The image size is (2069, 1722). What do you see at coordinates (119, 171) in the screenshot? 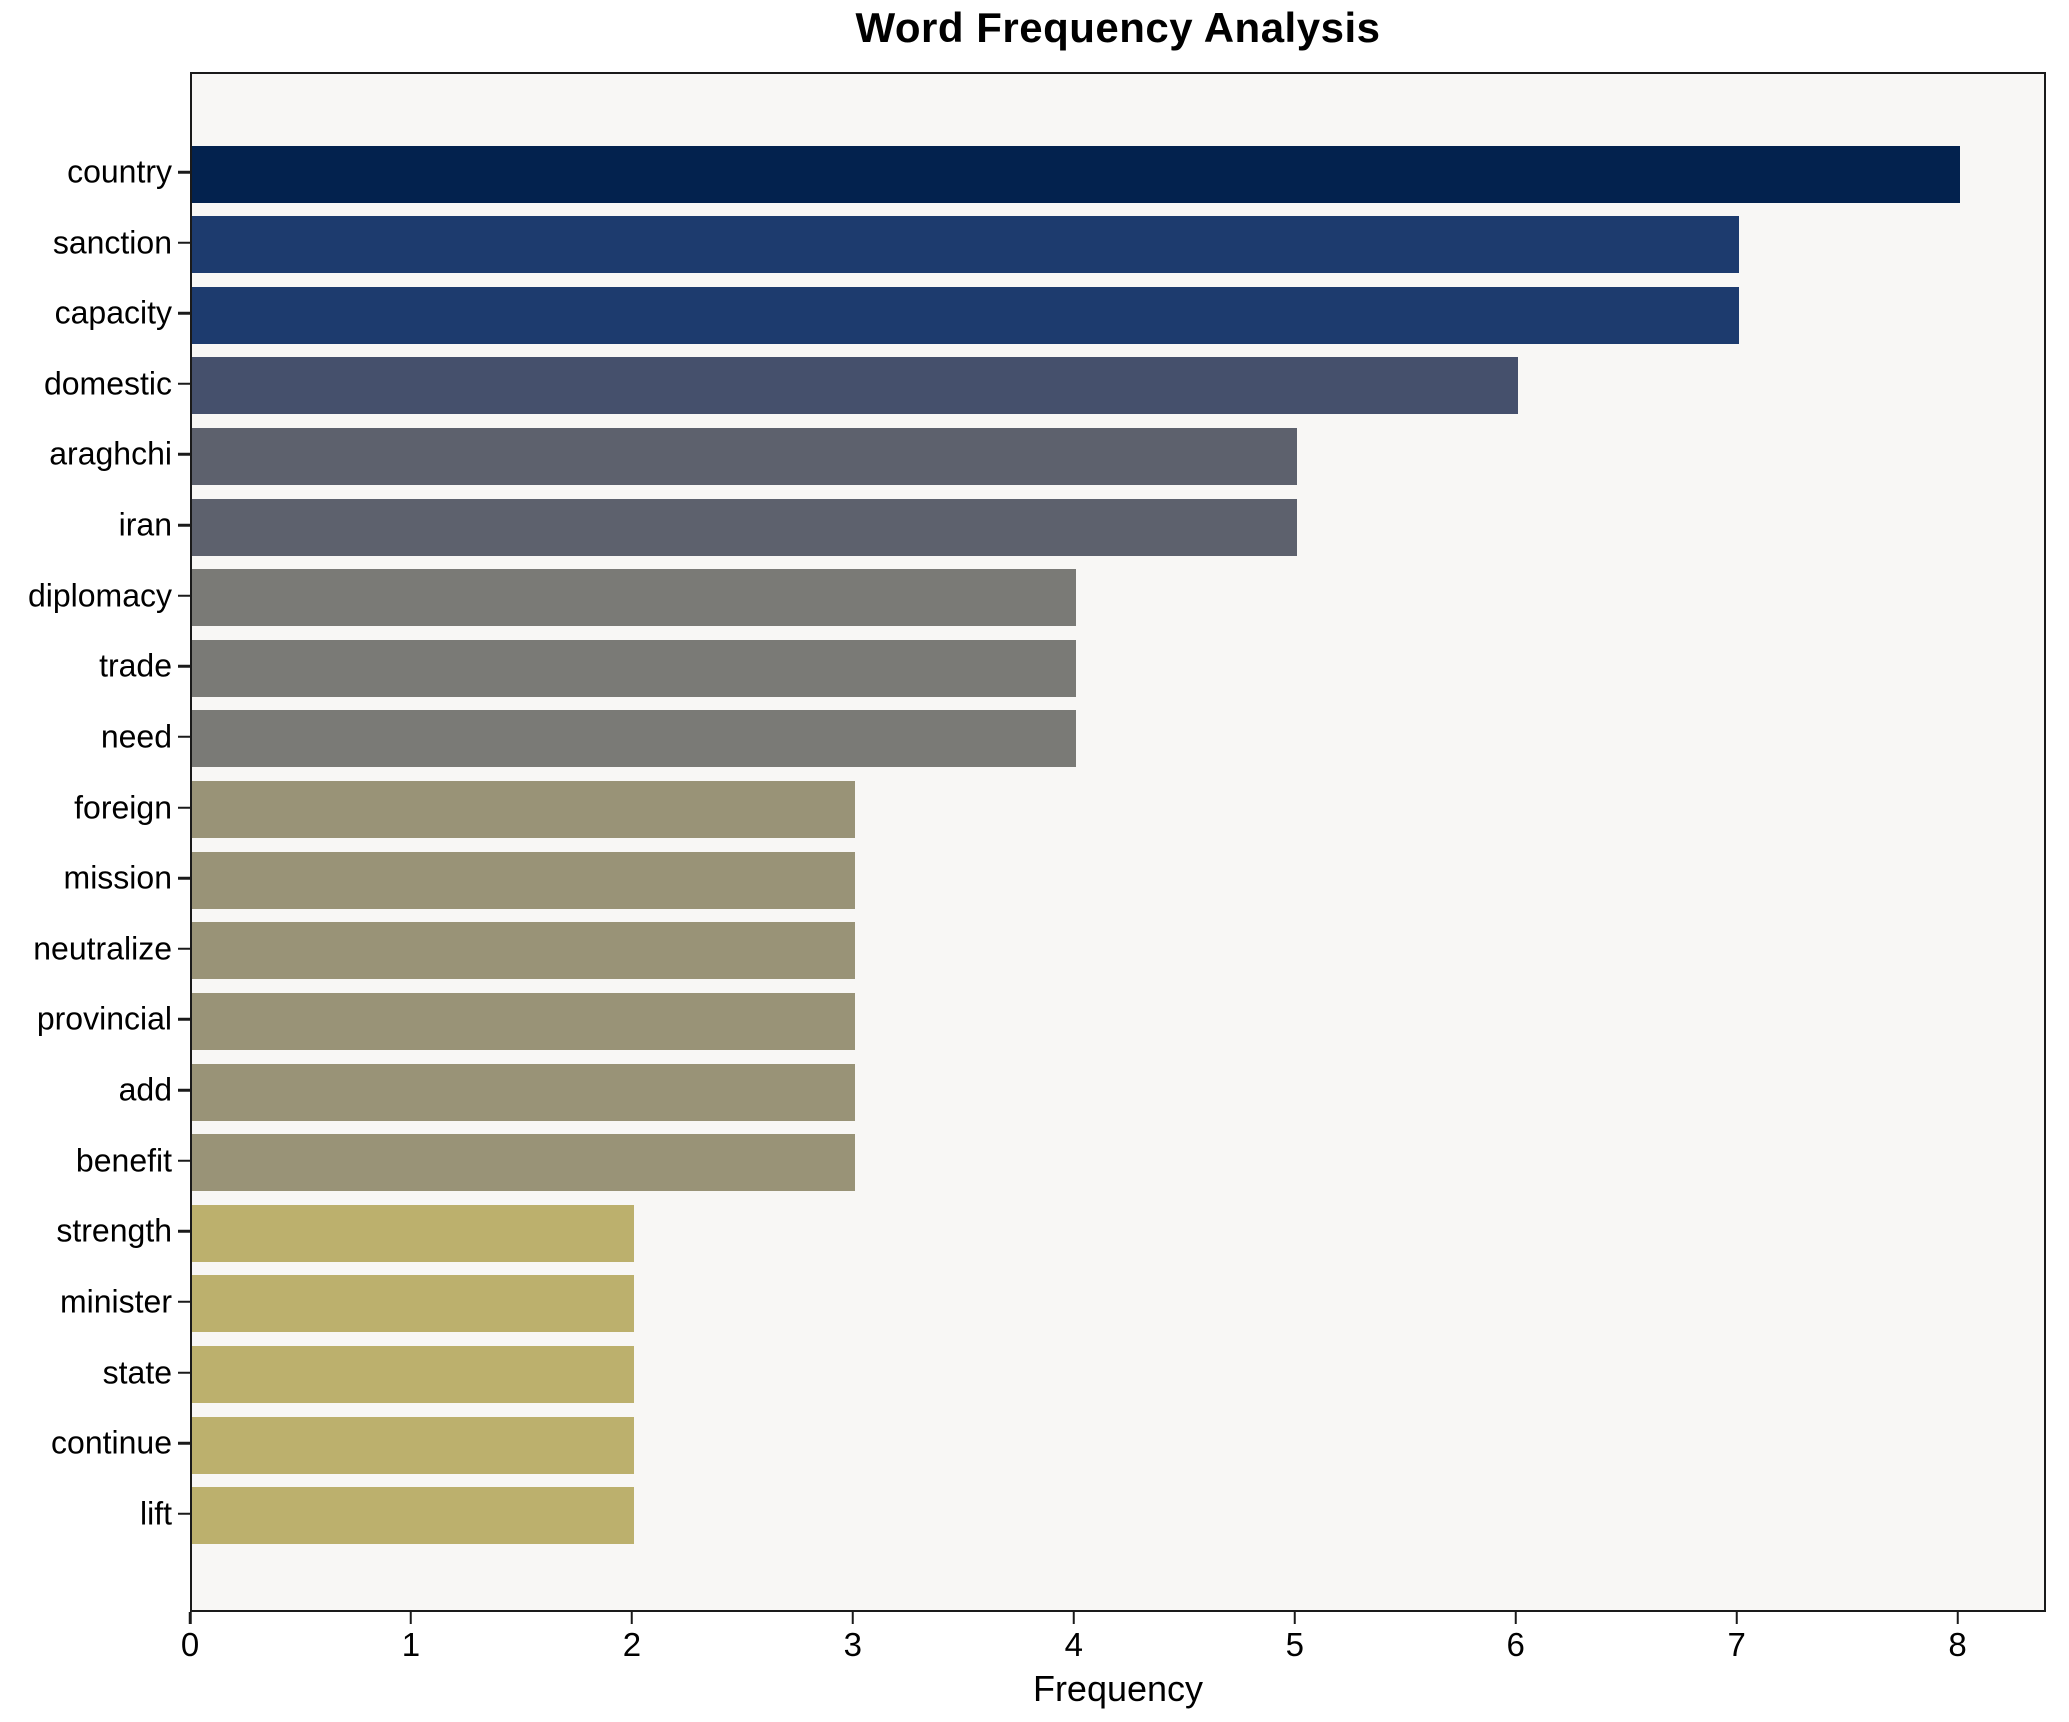
I see `y-tick-label-country: country` at bounding box center [119, 171].